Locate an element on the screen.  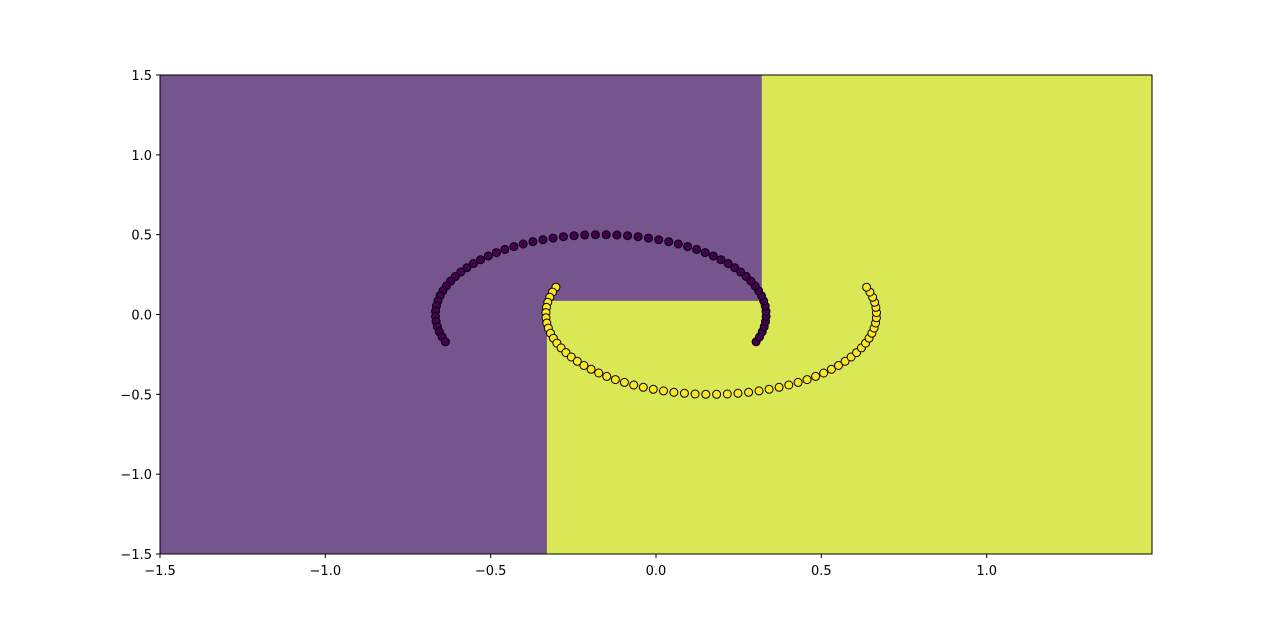
x-tick-label: −1.0 is located at coordinates (326, 571).